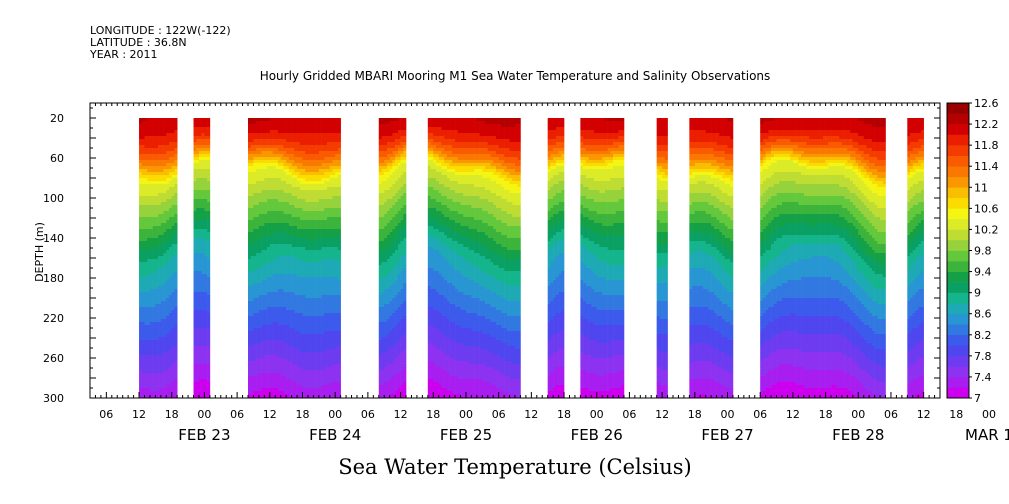 The width and height of the screenshot is (1009, 504). What do you see at coordinates (858, 435) in the screenshot?
I see `date-label: FEB 28` at bounding box center [858, 435].